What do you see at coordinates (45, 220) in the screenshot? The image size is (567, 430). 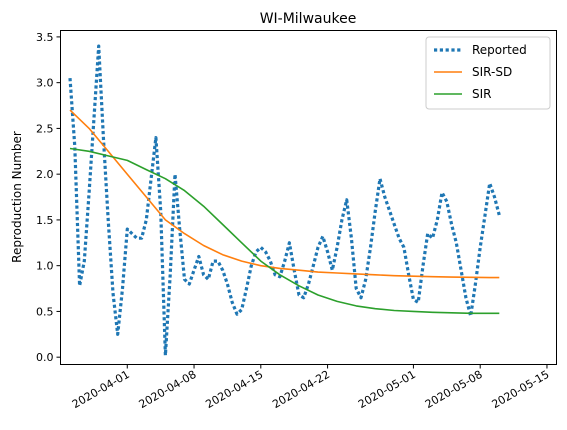 I see `y-tick-label: 1.5` at bounding box center [45, 220].